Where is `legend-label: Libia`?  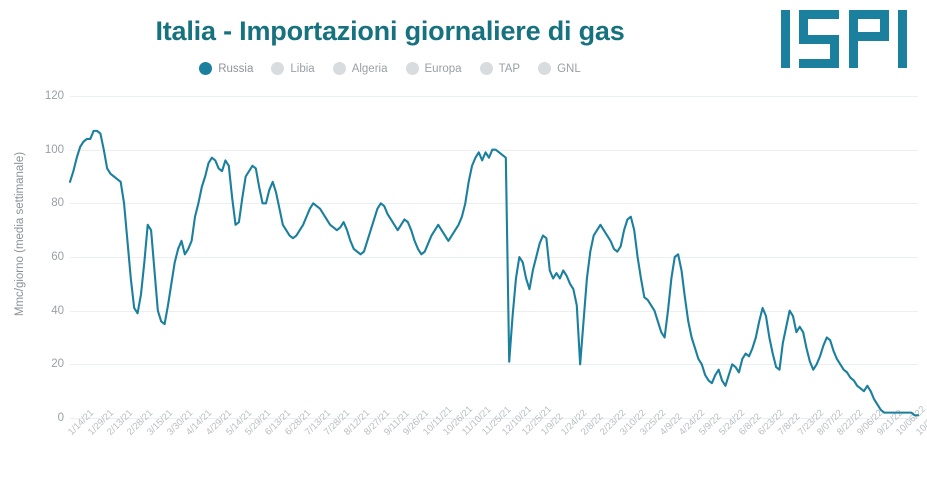 legend-label: Libia is located at coordinates (302, 68).